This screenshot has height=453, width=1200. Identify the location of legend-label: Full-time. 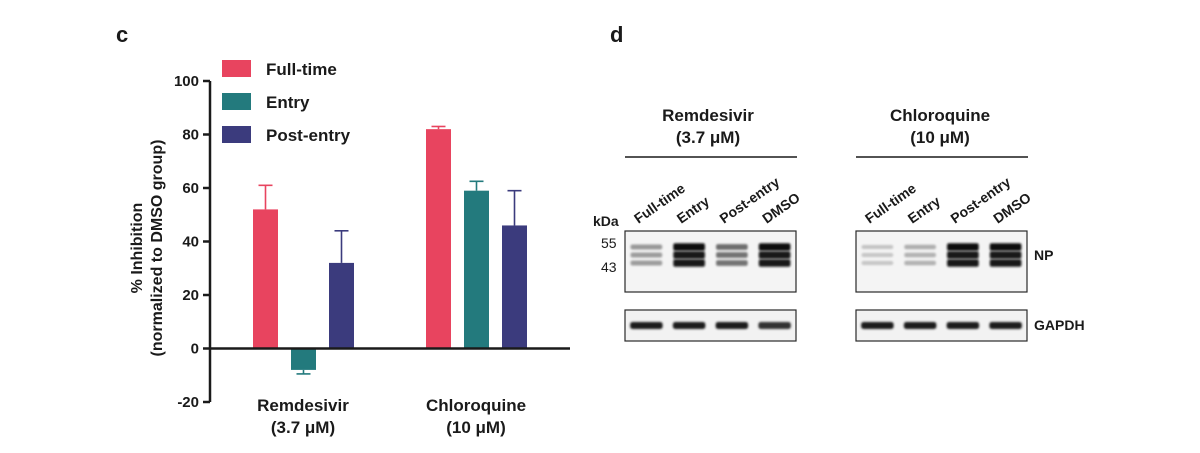
(301, 69).